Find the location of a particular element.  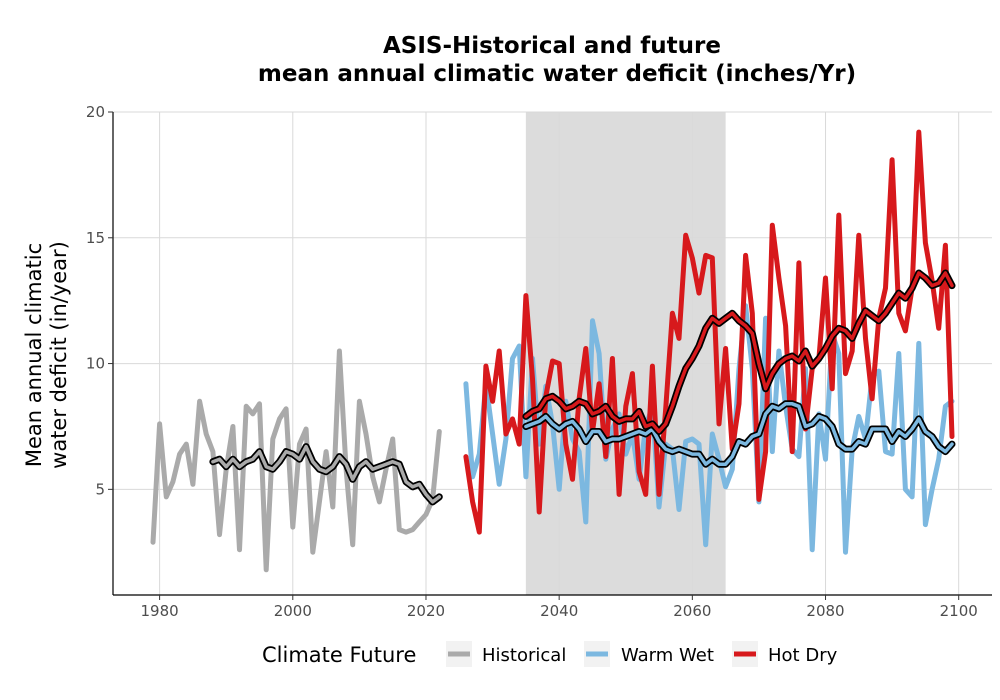

y-axis-title-line1: Mean annual climatic is located at coordinates (34, 355).